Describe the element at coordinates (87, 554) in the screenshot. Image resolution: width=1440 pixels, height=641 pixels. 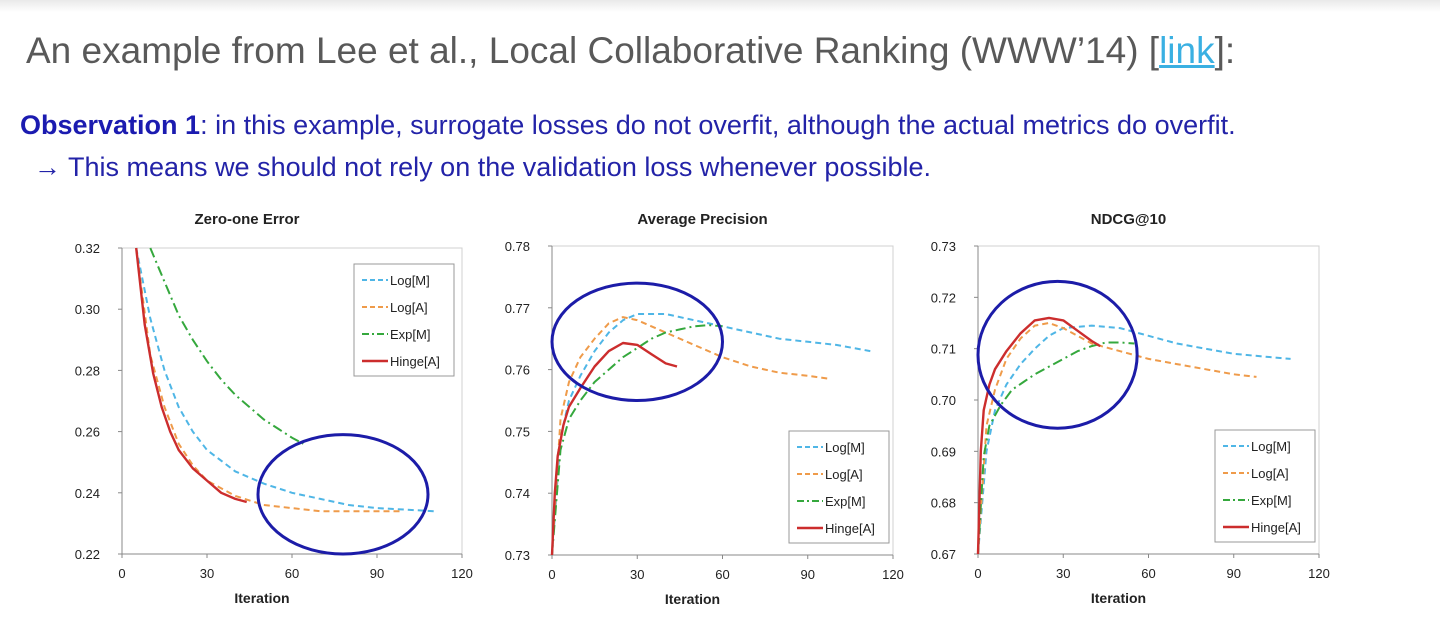
I see `y-tick-label: 0.22` at that location.